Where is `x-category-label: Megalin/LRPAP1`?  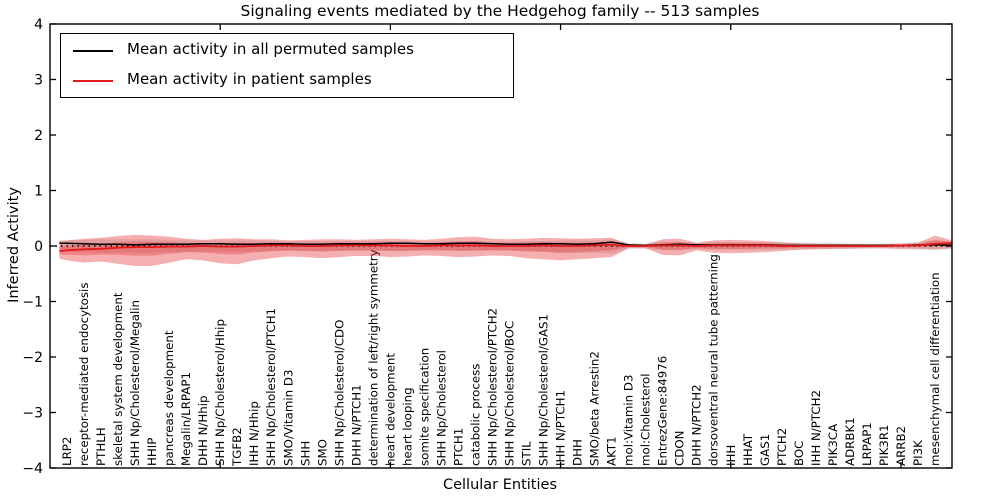
x-category-label: Megalin/LRPAP1 is located at coordinates (186, 419).